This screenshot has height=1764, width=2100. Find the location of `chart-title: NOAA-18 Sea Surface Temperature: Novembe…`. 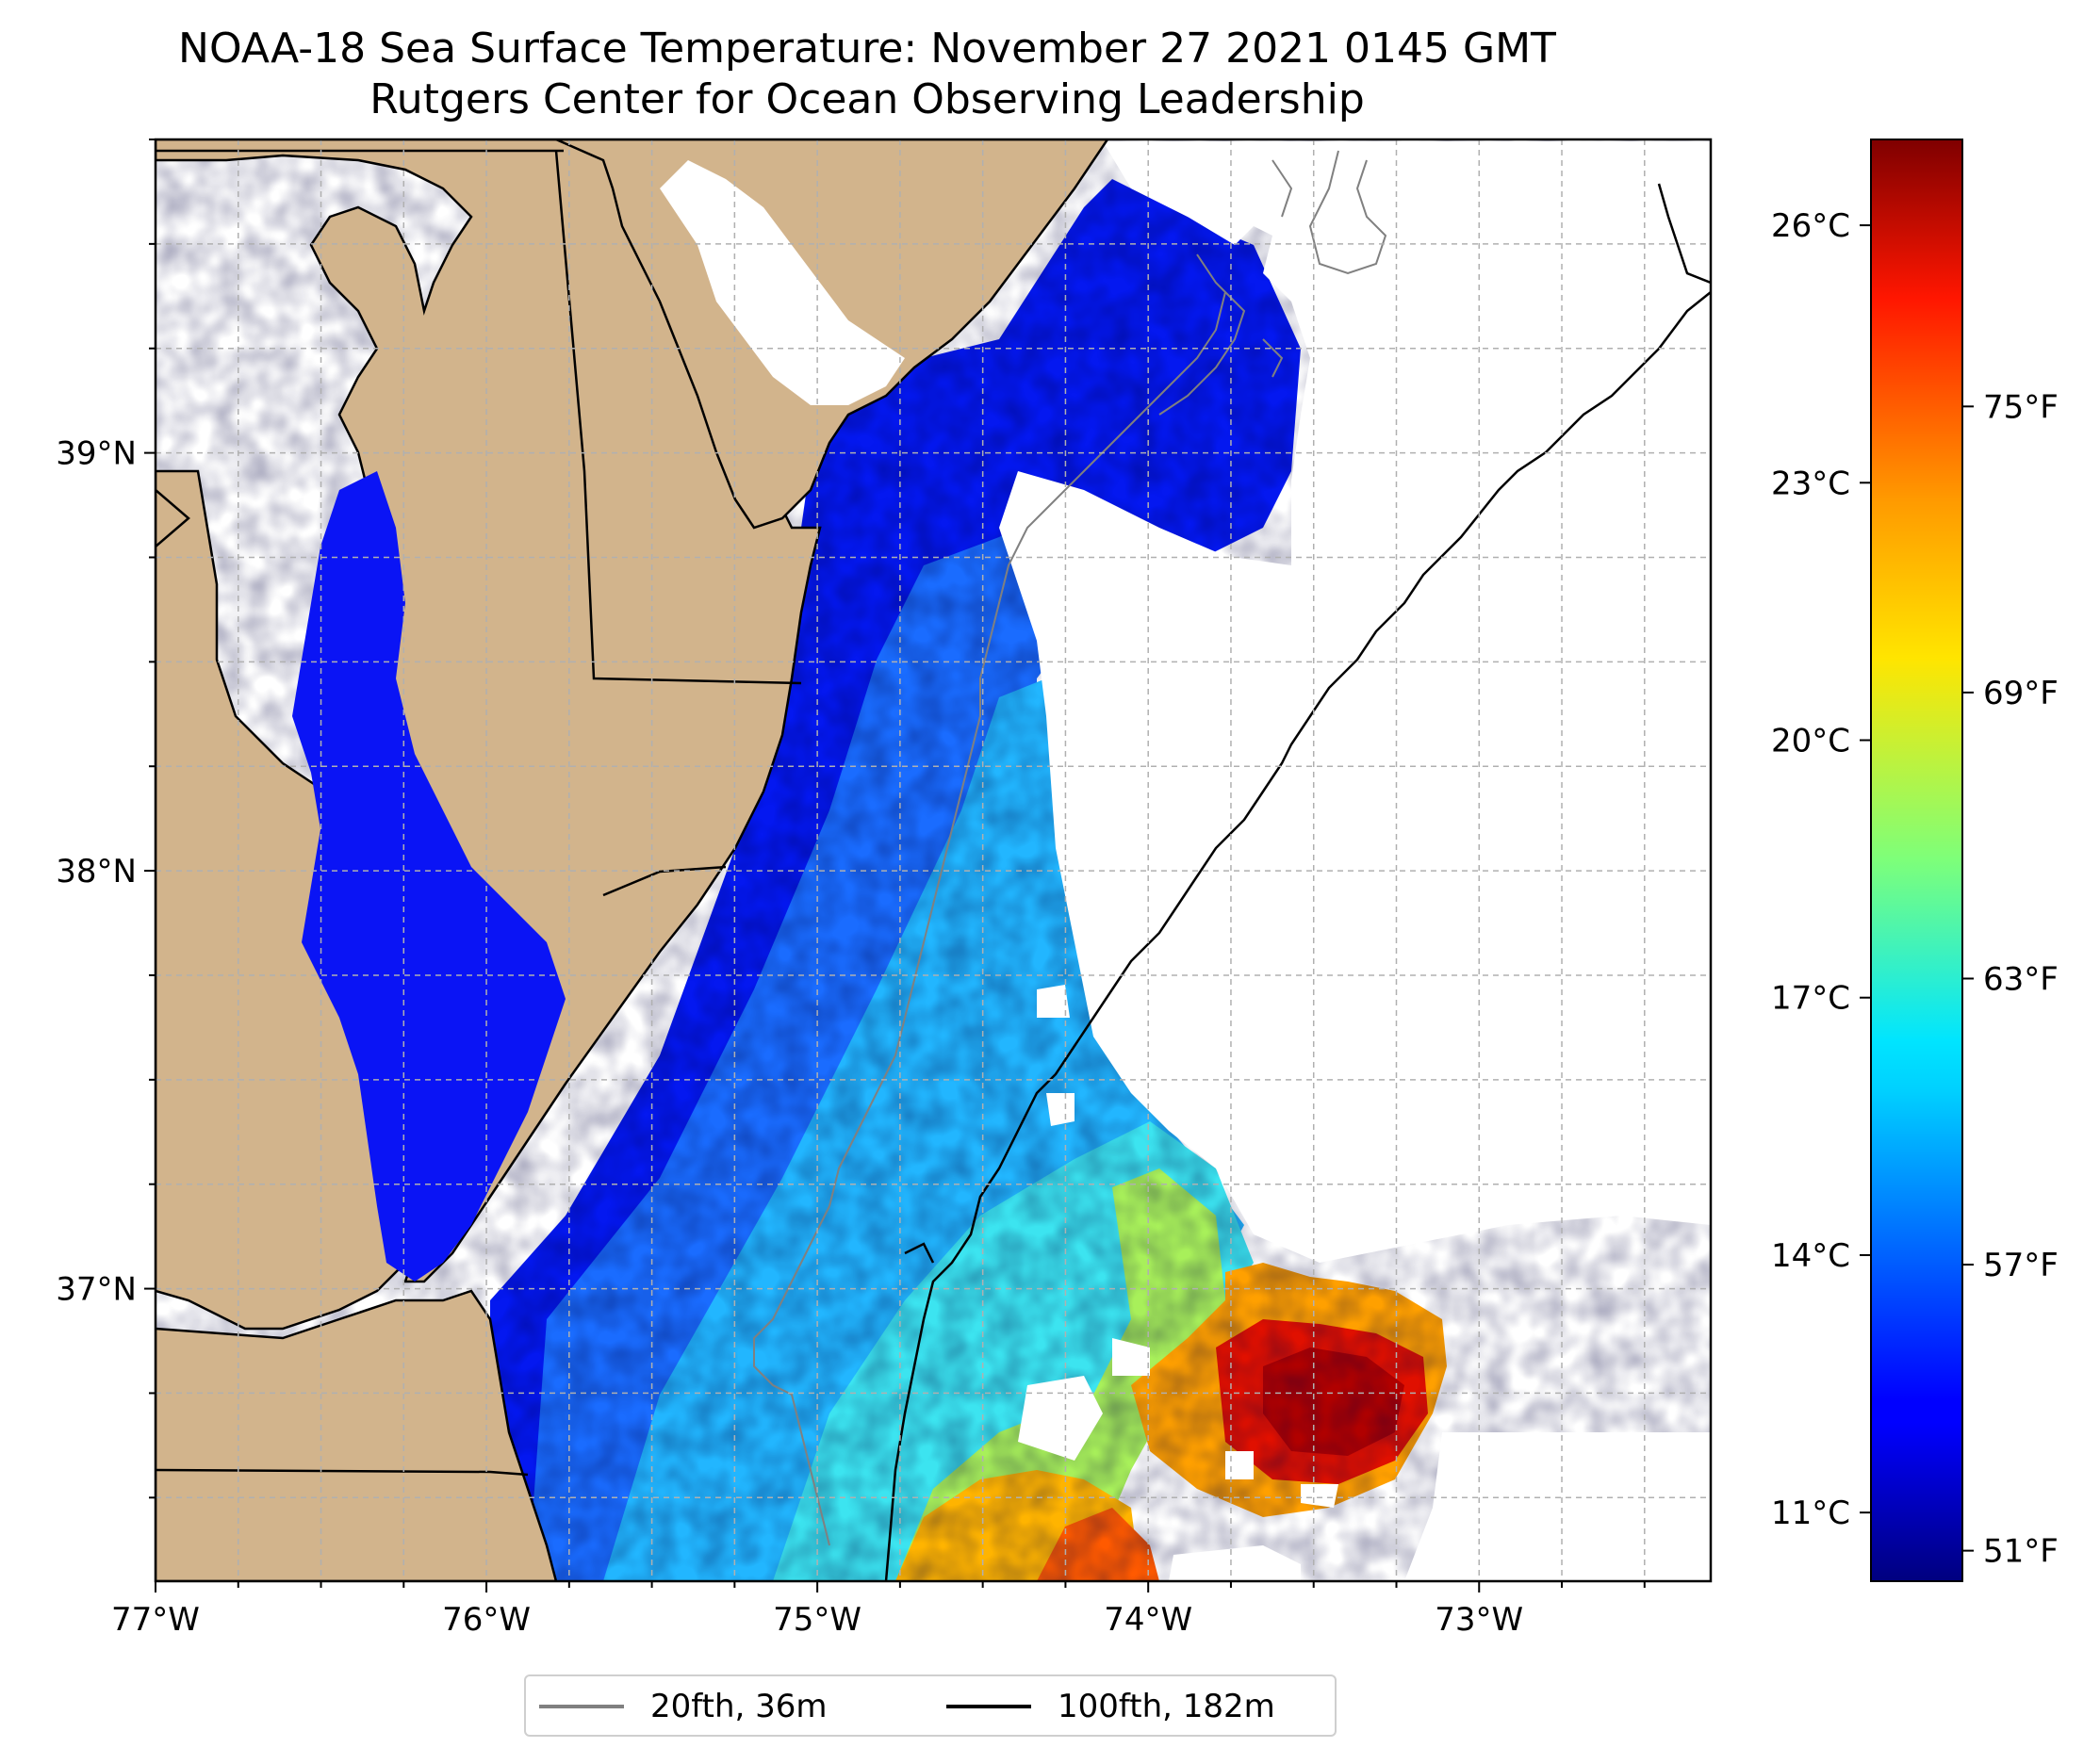

chart-title: NOAA-18 Sea Surface Temperature: Novembe… is located at coordinates (867, 48).